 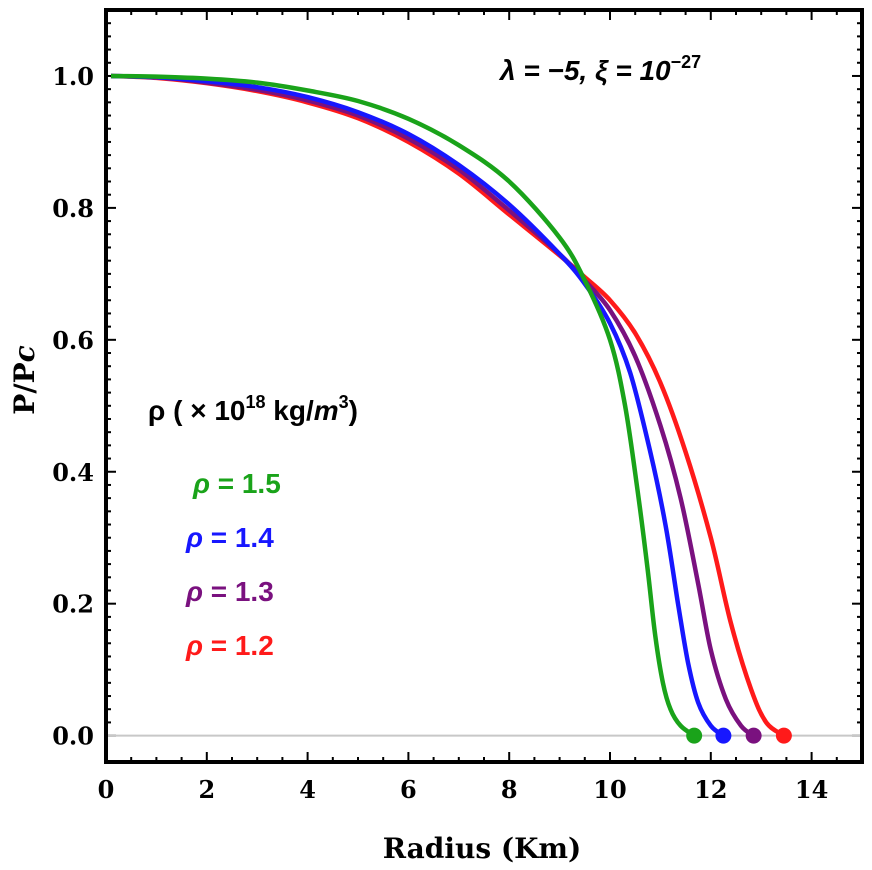 What do you see at coordinates (326, 410) in the screenshot?
I see `legend-title-m: m` at bounding box center [326, 410].